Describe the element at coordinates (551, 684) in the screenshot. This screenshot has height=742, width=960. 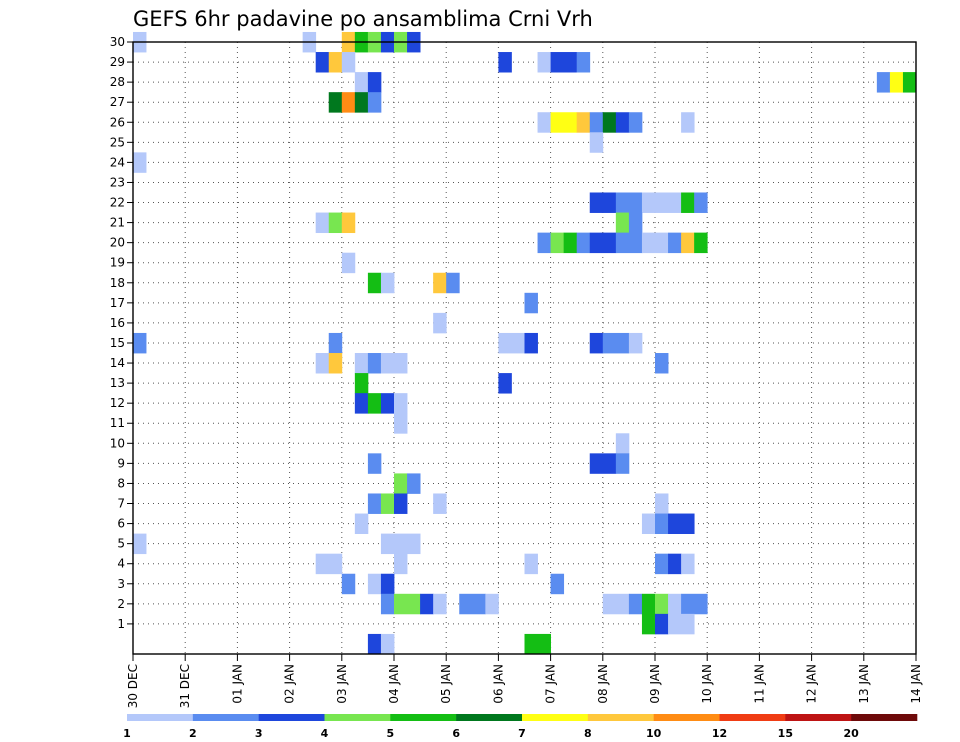
I see `x-tick-label: 07 JAN` at that location.